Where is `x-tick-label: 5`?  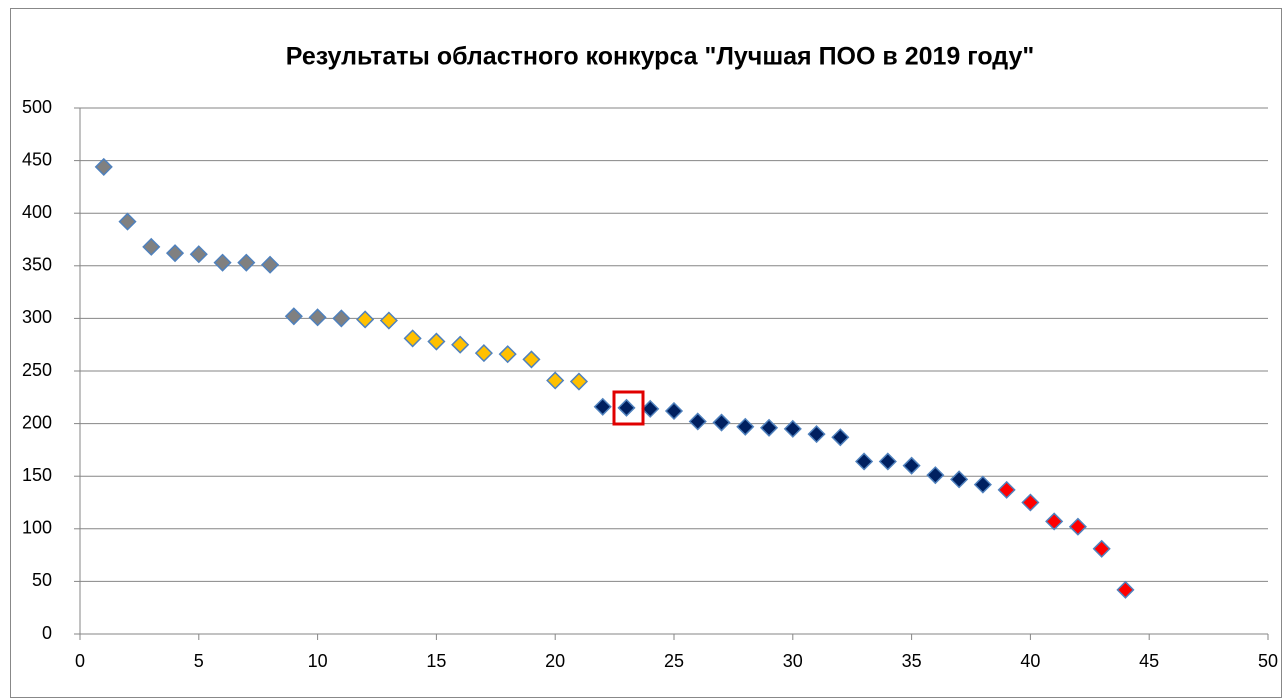
x-tick-label: 5 is located at coordinates (199, 661).